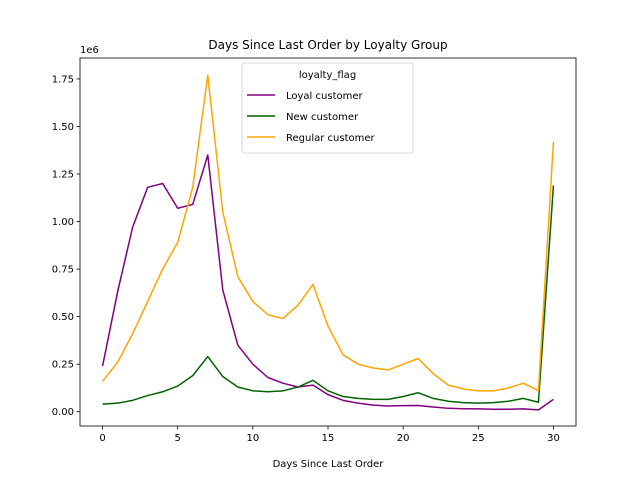  Describe the element at coordinates (63, 127) in the screenshot. I see `y-tick-label: 1.50` at that location.